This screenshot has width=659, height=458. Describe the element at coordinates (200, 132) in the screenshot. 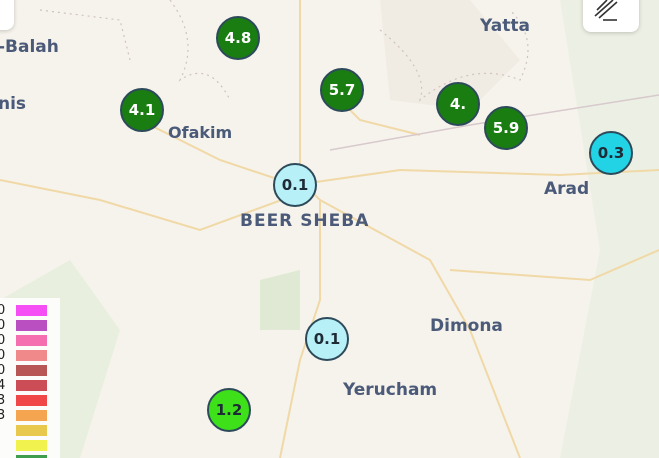

I see `place-label: Ofakim` at that location.